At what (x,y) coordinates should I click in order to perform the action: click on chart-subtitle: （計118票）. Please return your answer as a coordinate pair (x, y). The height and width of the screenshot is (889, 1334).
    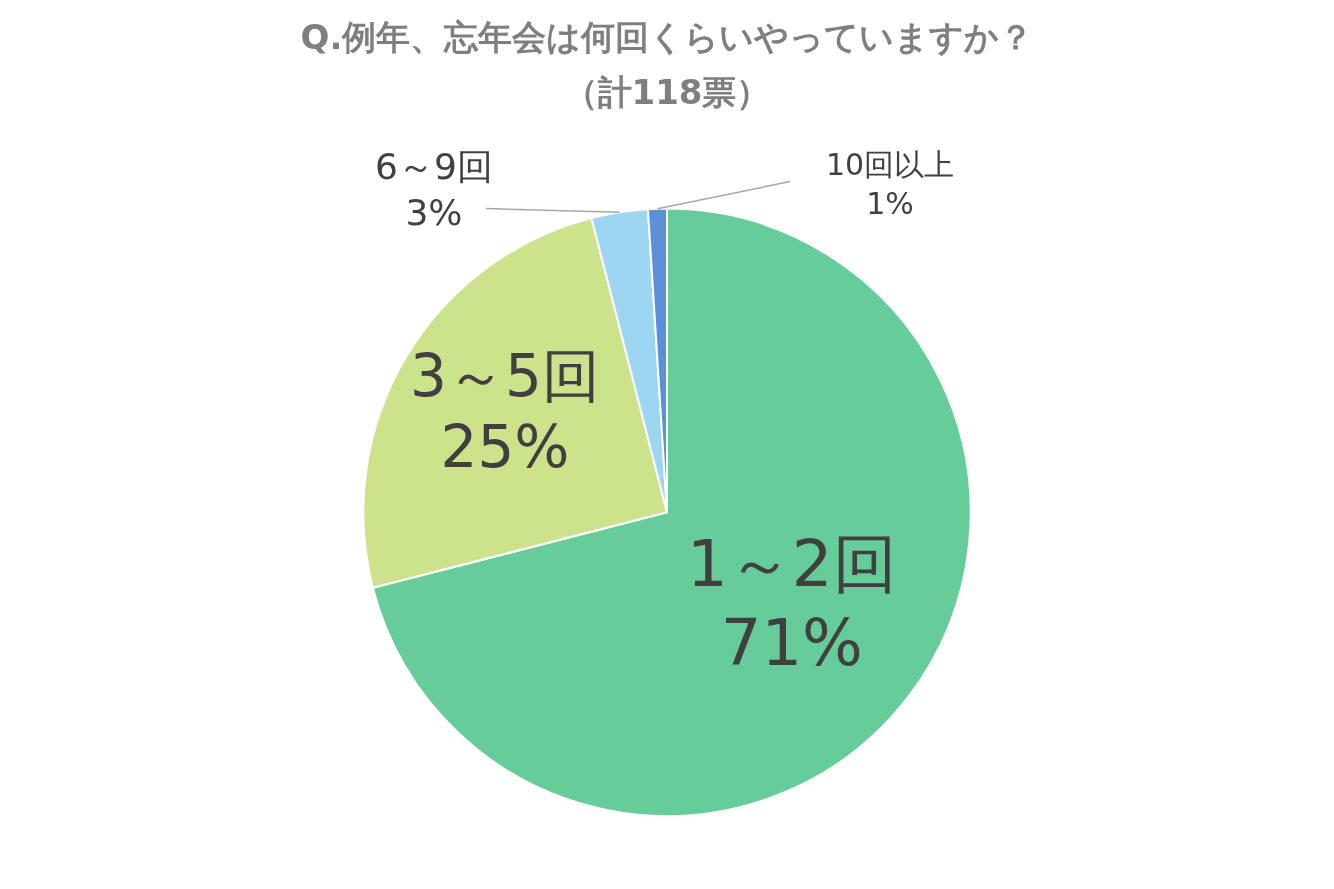
    Looking at the image, I should click on (667, 92).